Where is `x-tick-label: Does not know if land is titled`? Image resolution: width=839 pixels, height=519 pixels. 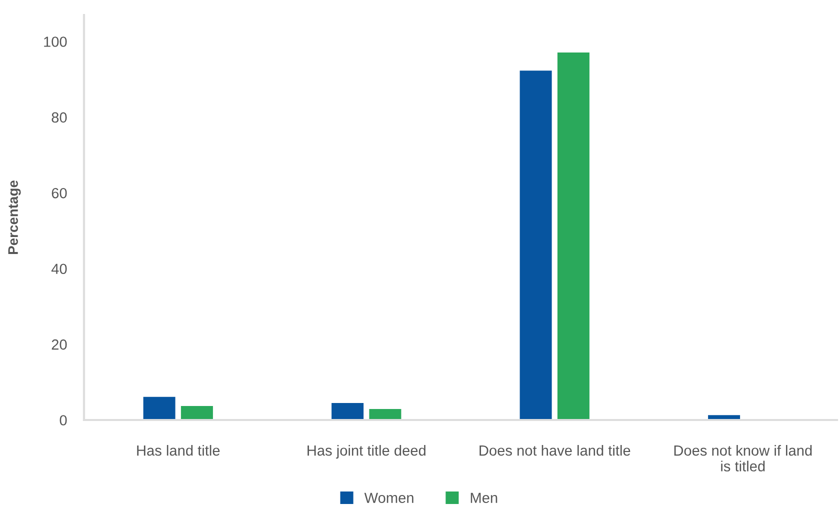 x-tick-label: Does not know if land is titled is located at coordinates (743, 458).